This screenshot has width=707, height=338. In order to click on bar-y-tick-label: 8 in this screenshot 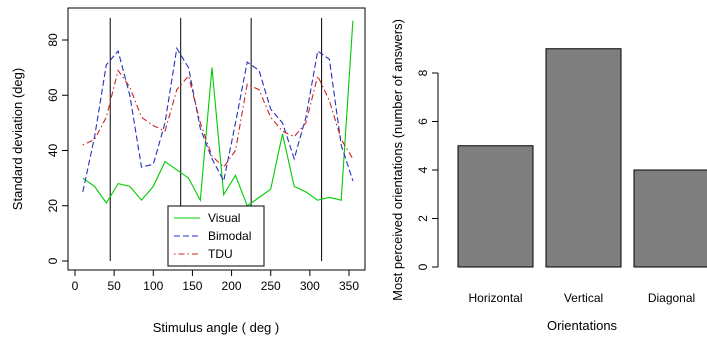, I will do `click(423, 72)`.